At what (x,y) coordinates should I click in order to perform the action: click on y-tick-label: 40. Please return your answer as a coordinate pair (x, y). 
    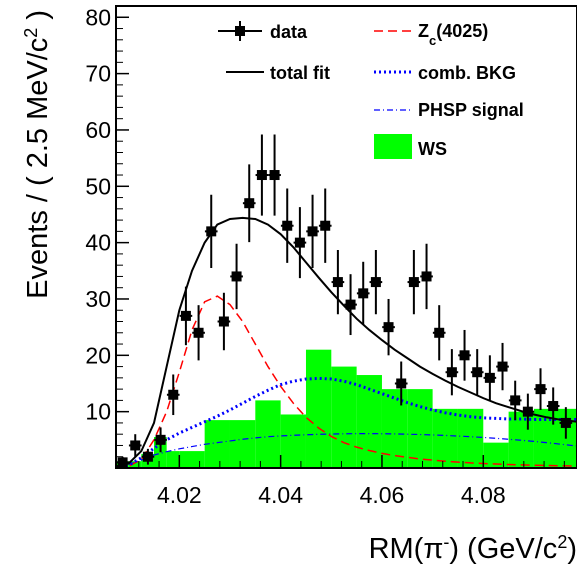
    Looking at the image, I should click on (98, 243).